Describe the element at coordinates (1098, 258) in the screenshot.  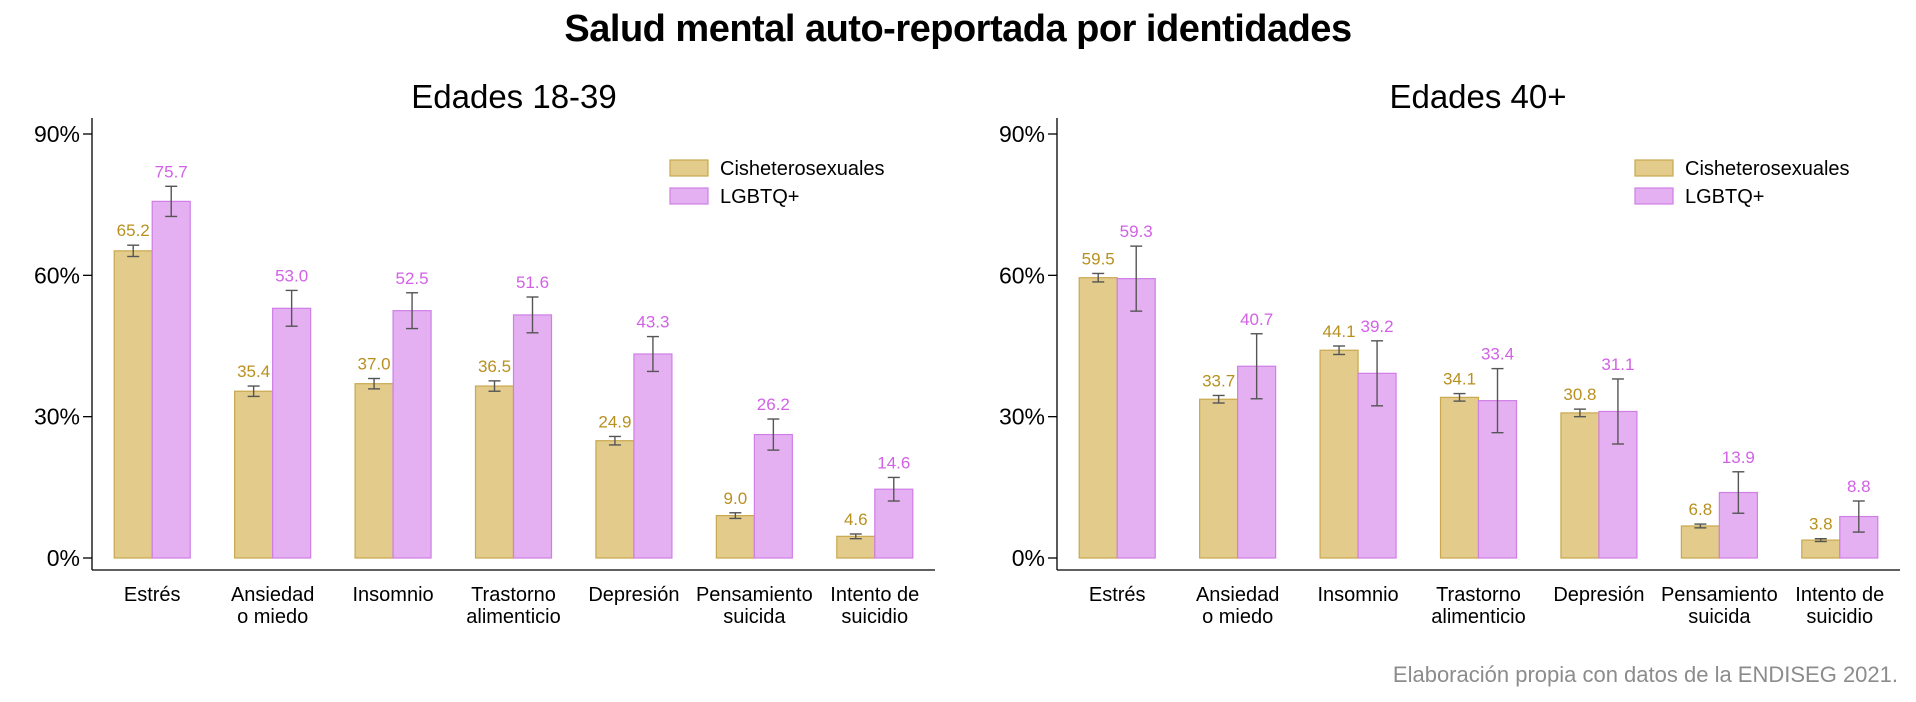
I see `data-label: 59.5` at that location.